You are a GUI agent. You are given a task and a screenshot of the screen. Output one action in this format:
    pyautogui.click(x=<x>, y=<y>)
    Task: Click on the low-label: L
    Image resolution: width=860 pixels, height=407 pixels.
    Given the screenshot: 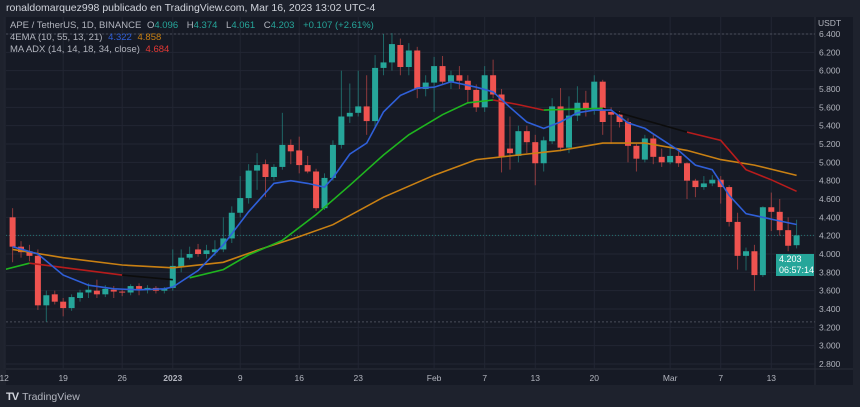 What is the action you would take?
    pyautogui.click(x=229, y=25)
    